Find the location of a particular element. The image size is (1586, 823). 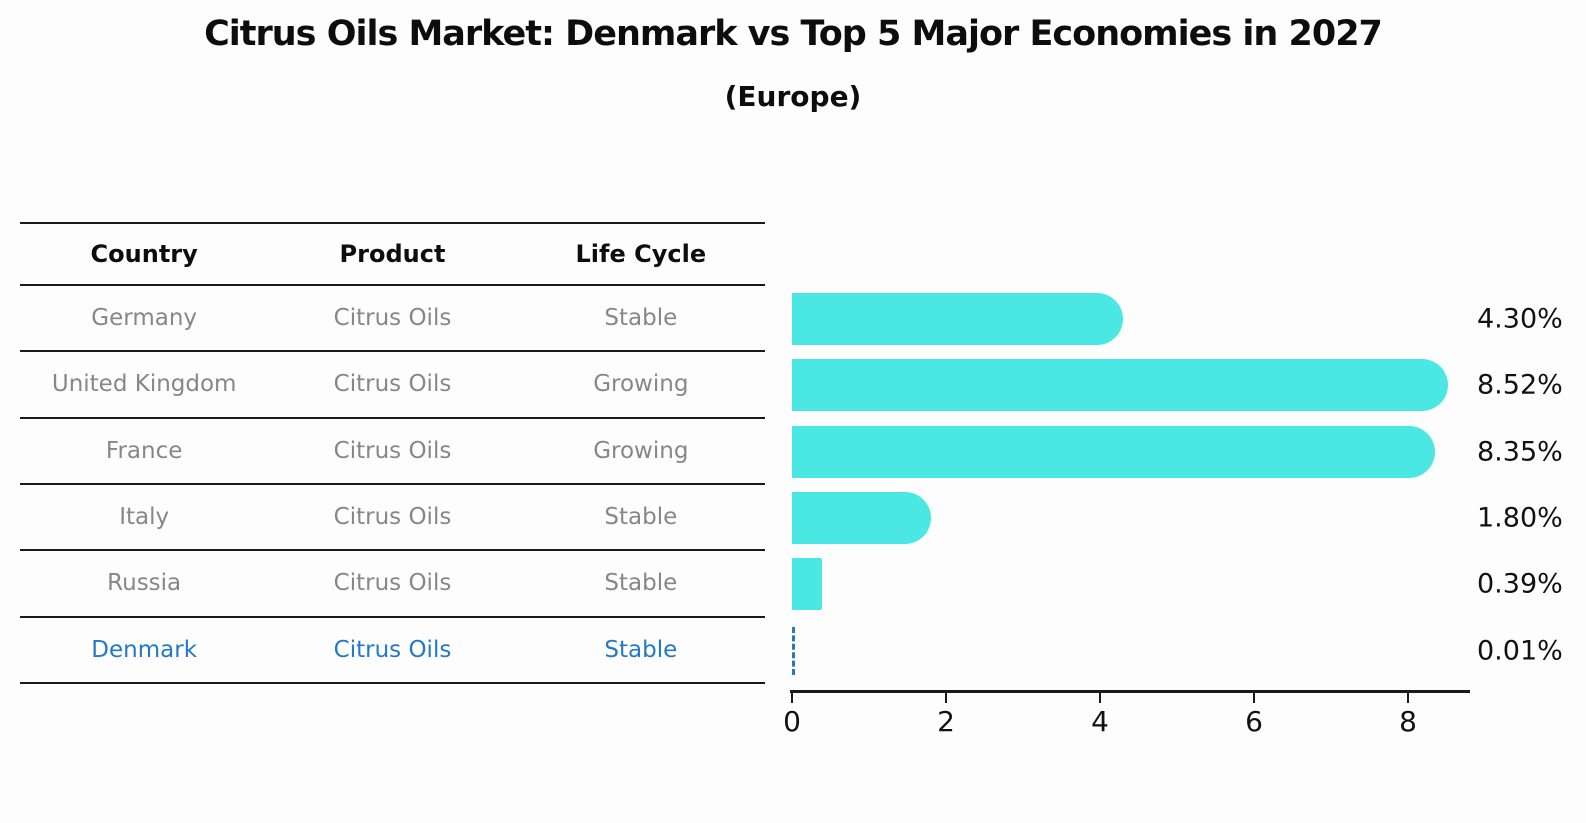

bar-row: 4.30% is located at coordinates (1189, 319).